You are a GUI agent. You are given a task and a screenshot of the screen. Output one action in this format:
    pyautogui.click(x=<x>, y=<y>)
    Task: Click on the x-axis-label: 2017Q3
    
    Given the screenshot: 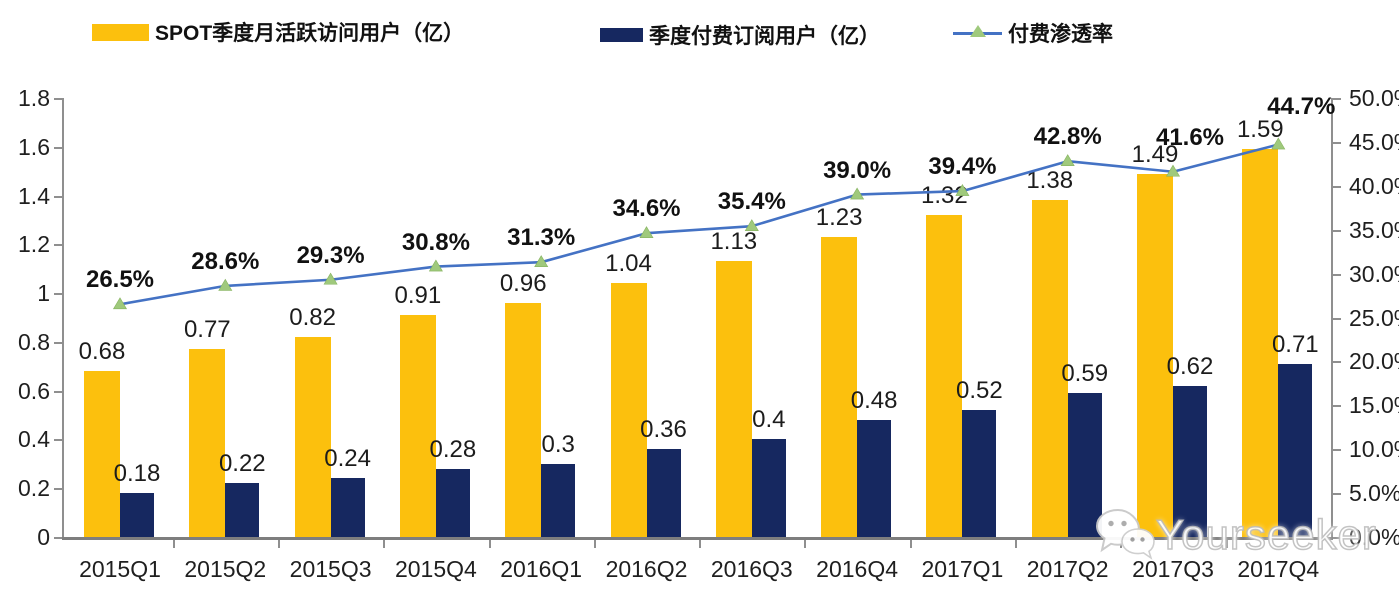 What is the action you would take?
    pyautogui.click(x=1173, y=569)
    